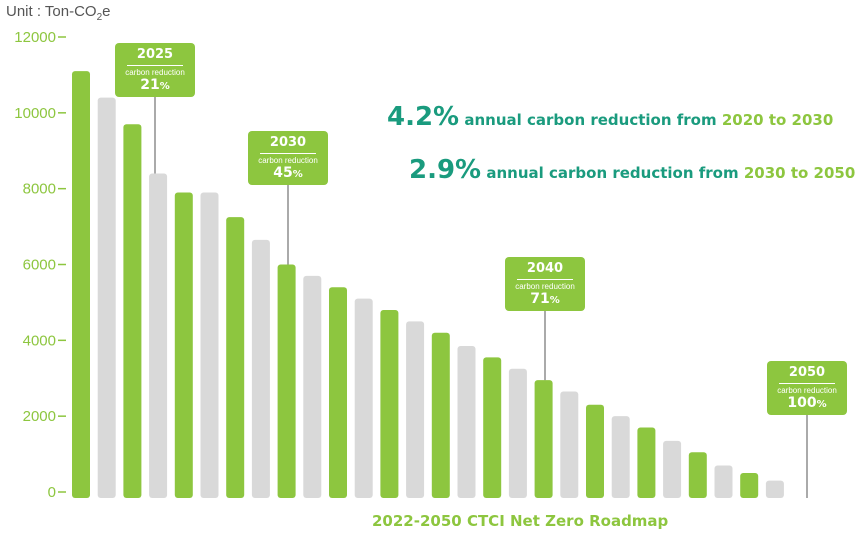  Describe the element at coordinates (540, 299) in the screenshot. I see `callout-percent-value: 71` at that location.